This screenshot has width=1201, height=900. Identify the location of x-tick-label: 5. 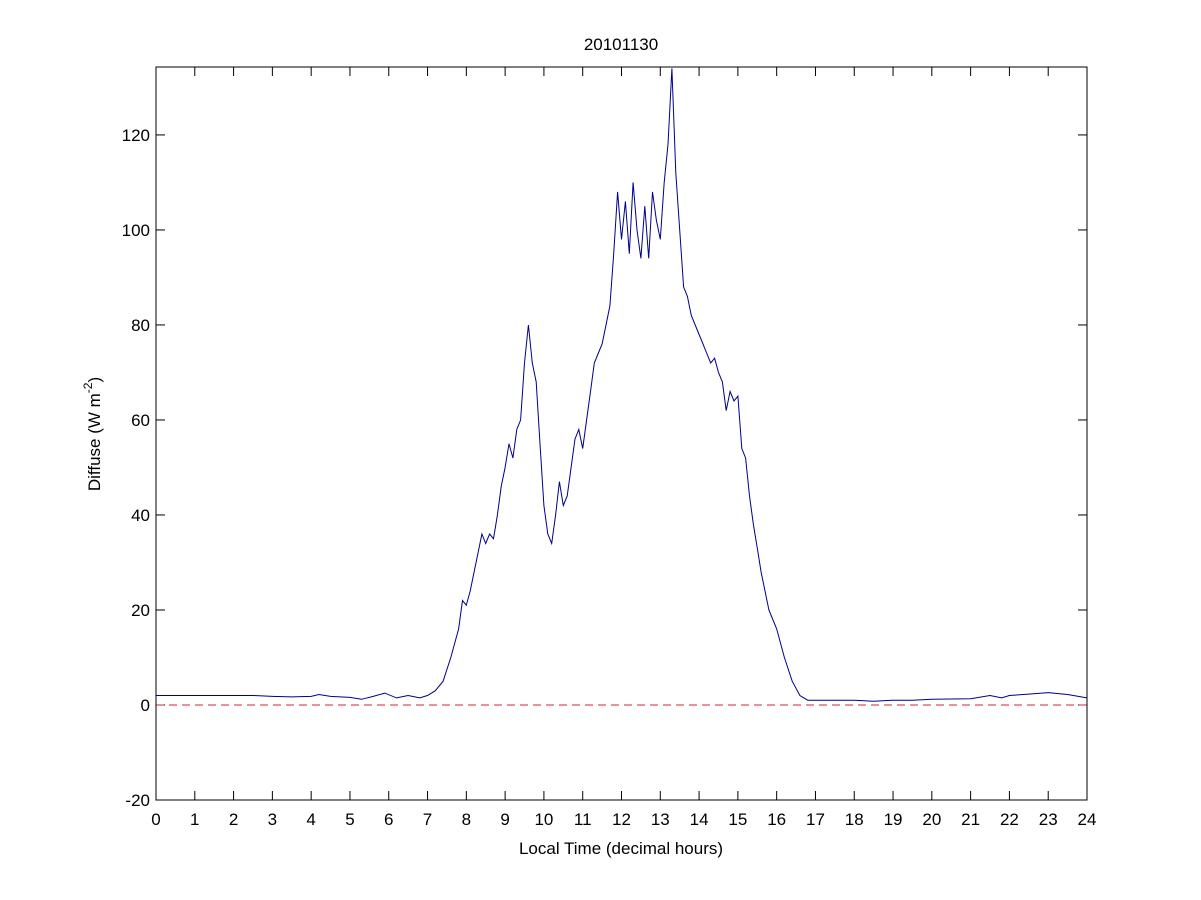
(349, 819).